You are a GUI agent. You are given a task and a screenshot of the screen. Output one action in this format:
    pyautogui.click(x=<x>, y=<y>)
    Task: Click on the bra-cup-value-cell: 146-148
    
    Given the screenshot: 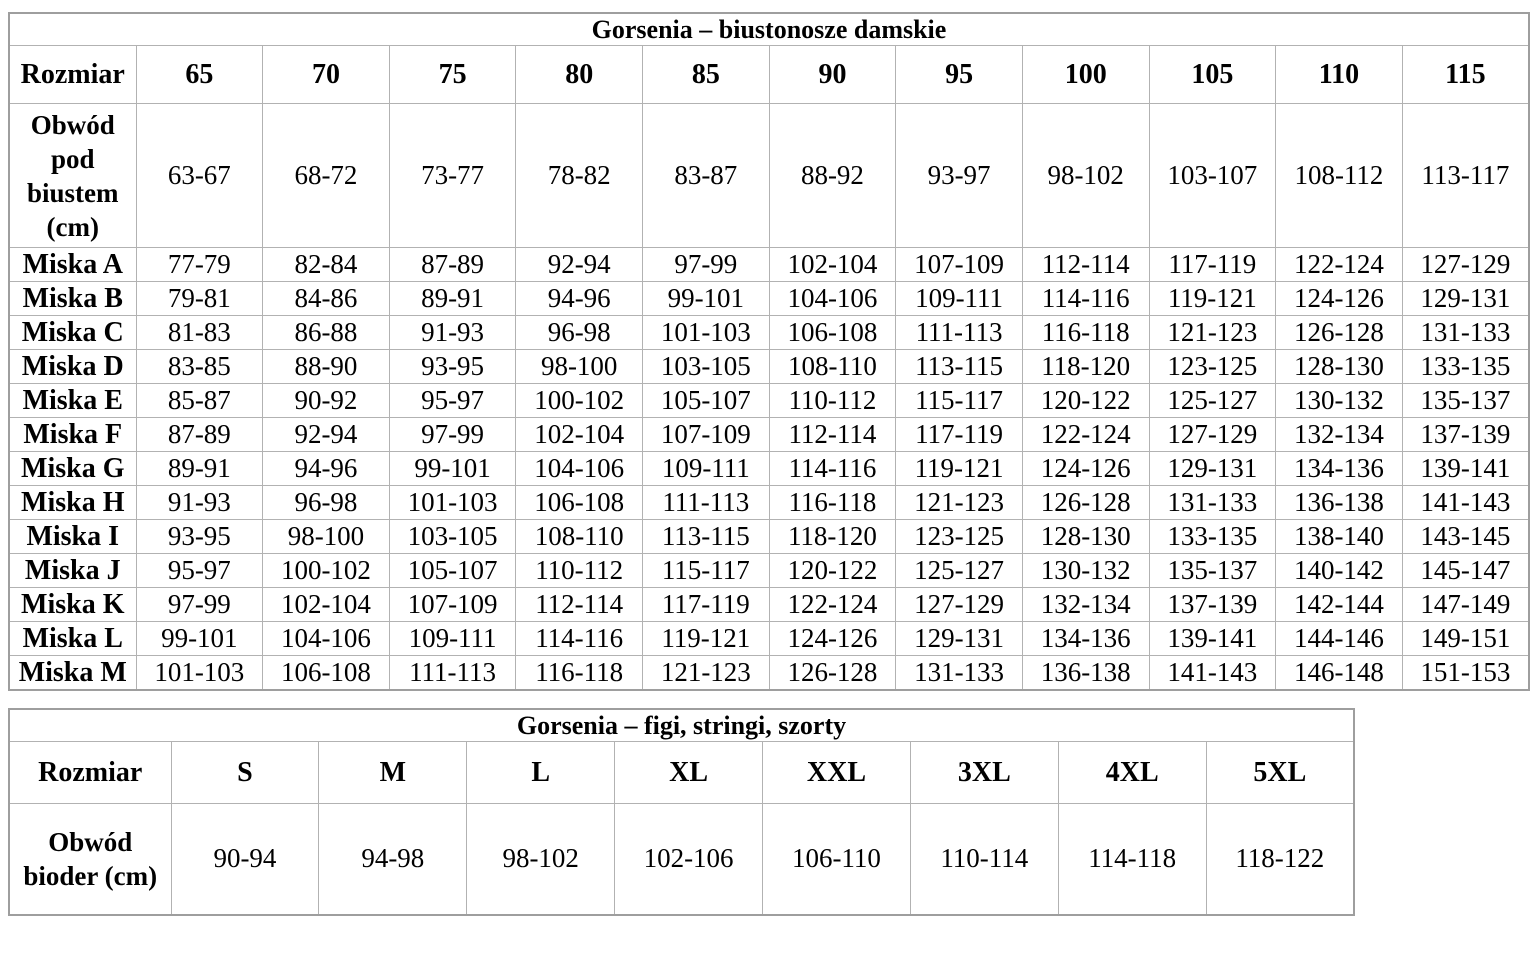 What is the action you would take?
    pyautogui.click(x=1339, y=673)
    